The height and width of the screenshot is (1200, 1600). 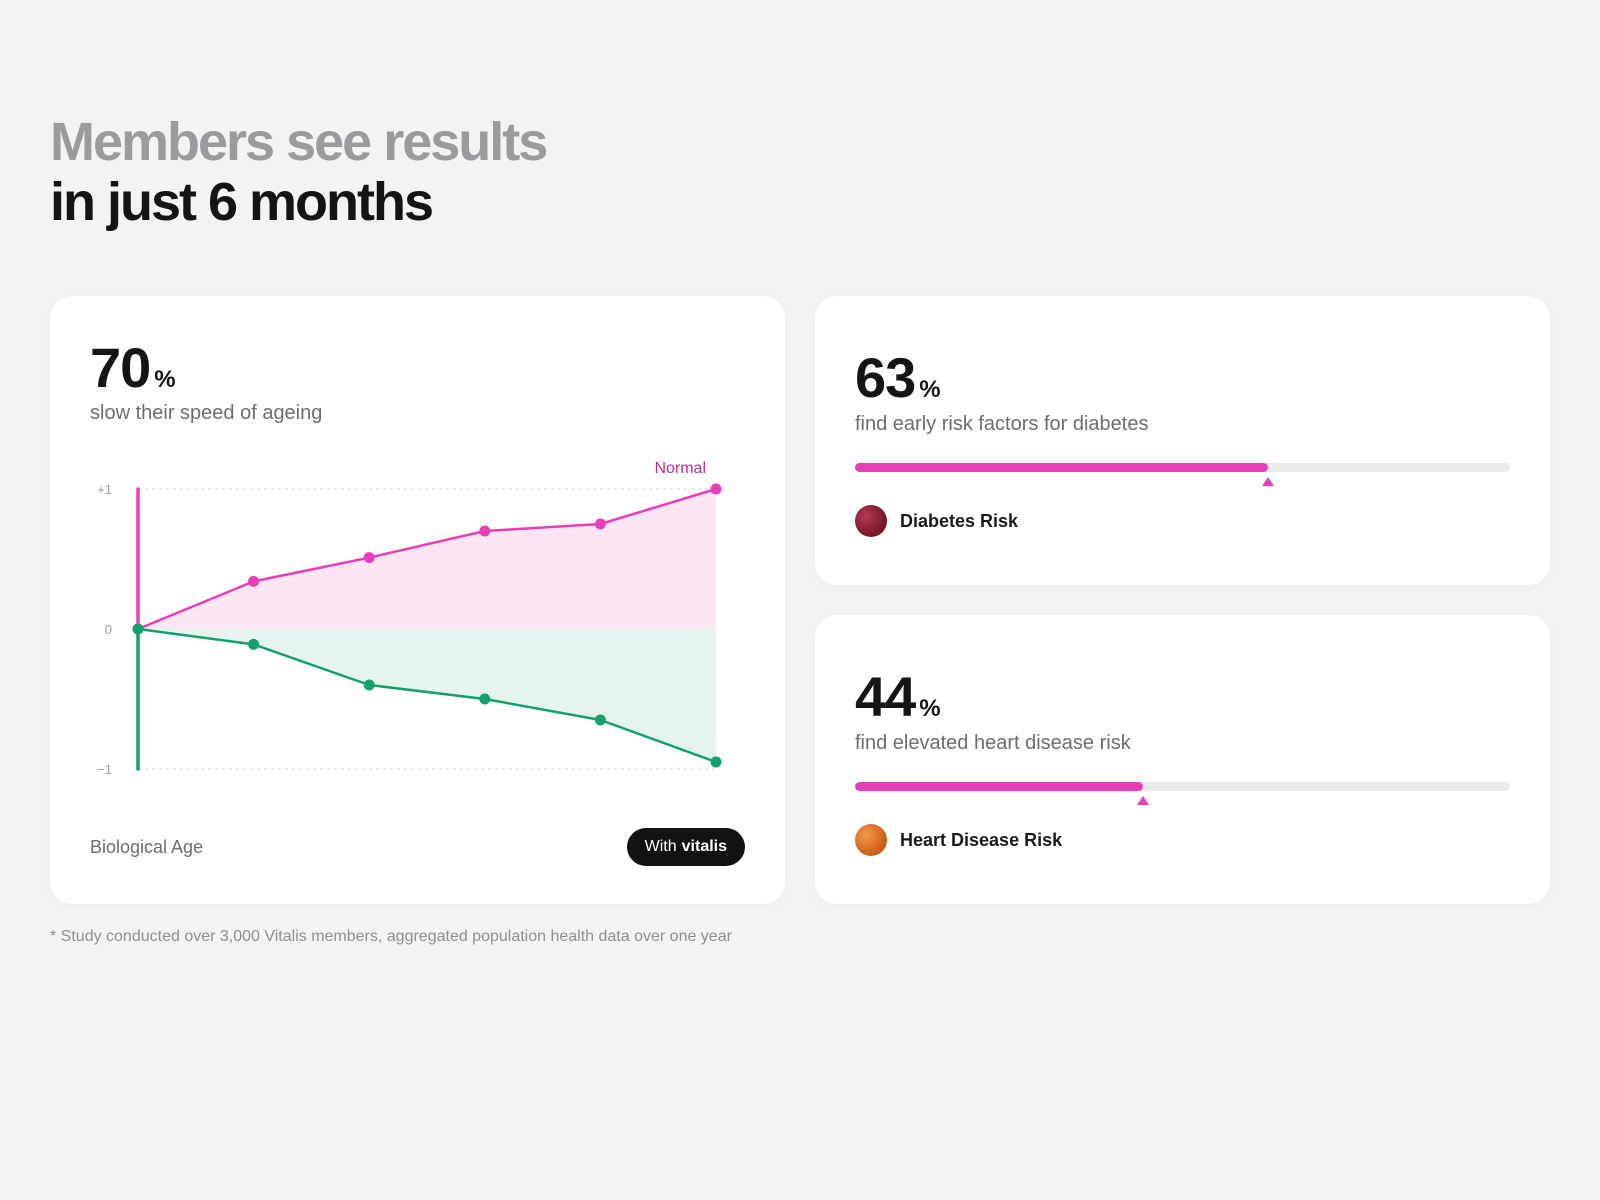 What do you see at coordinates (959, 520) in the screenshot?
I see `diabetes-legend-label: Diabetes Risk` at bounding box center [959, 520].